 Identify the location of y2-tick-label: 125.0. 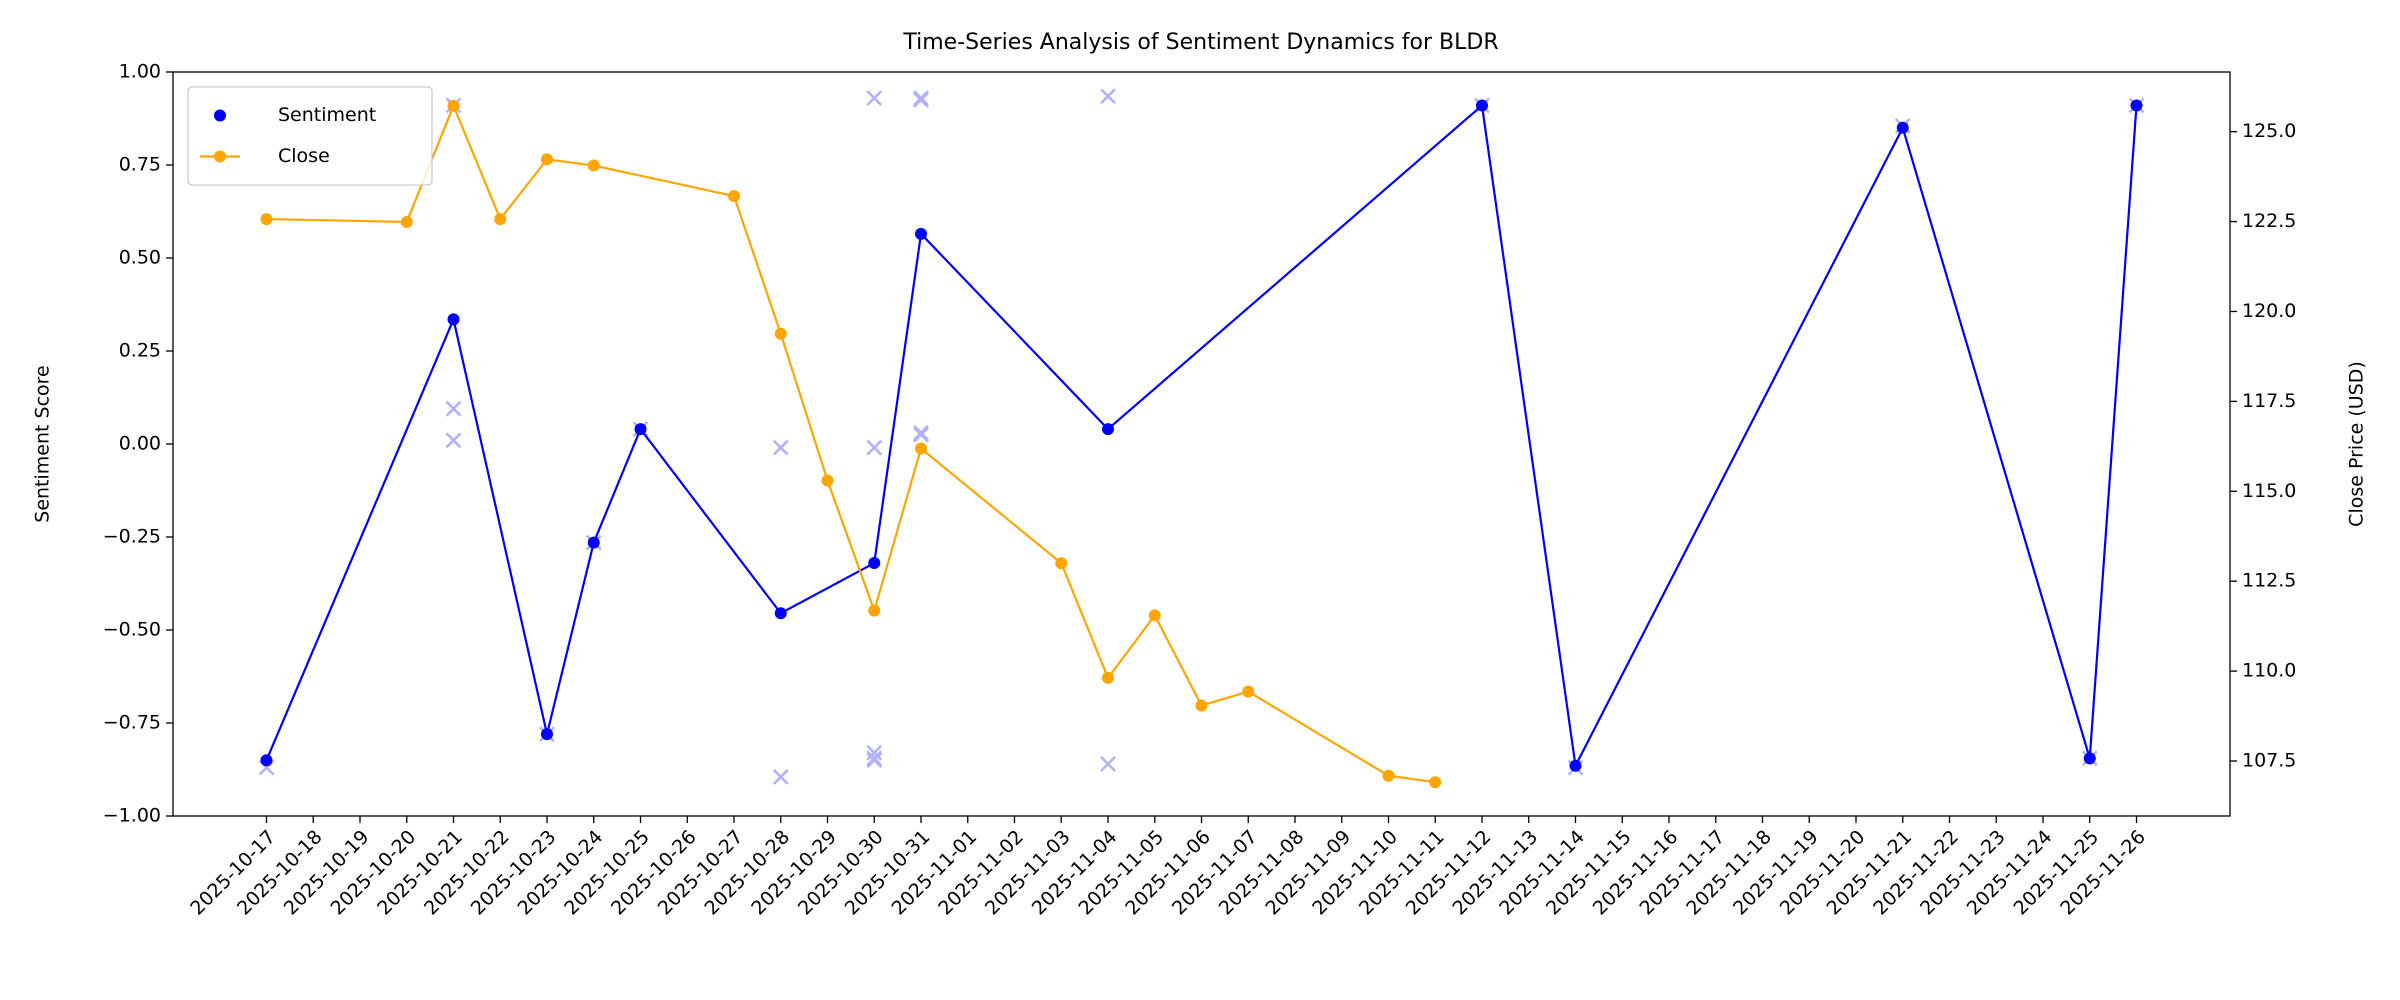
(2269, 131).